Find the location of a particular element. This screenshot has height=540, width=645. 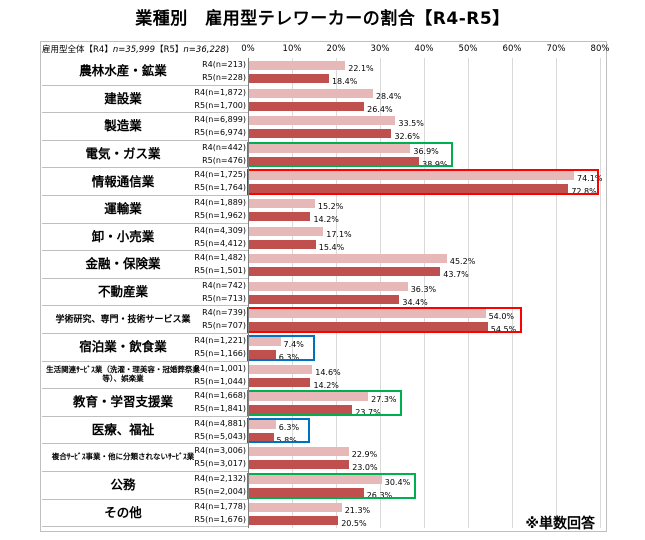

r4-value-label: 14.6% is located at coordinates (328, 372).